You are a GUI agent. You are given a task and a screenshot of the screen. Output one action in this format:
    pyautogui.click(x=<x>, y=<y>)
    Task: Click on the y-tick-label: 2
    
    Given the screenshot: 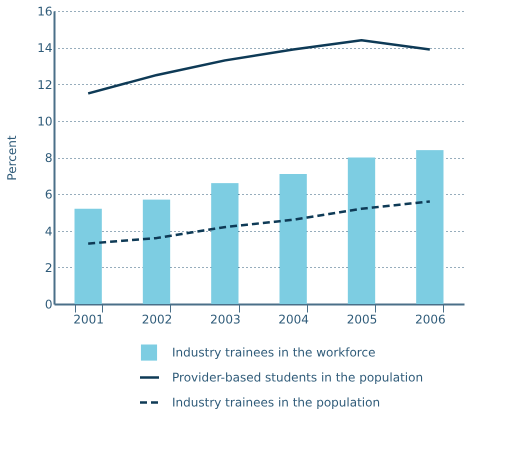 What is the action you would take?
    pyautogui.click(x=48, y=267)
    